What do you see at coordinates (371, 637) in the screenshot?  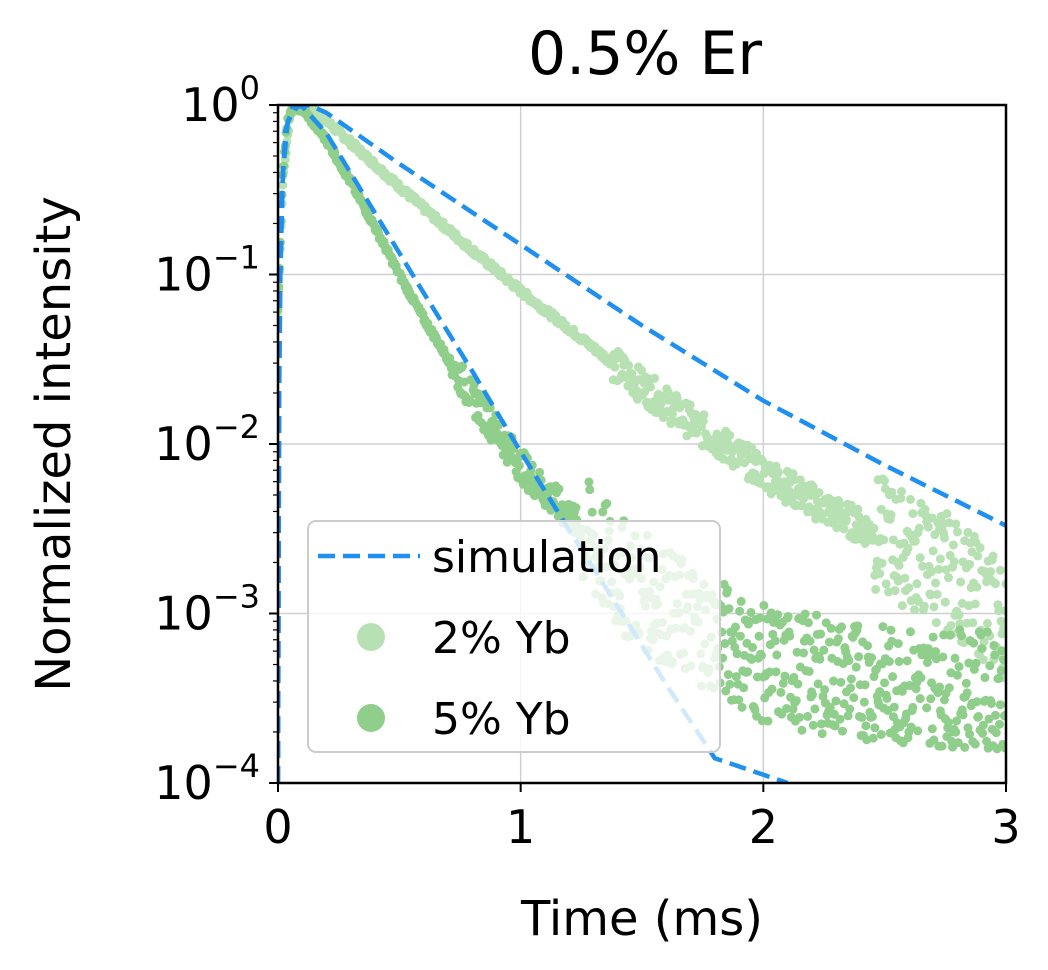 I see `legend-marker` at bounding box center [371, 637].